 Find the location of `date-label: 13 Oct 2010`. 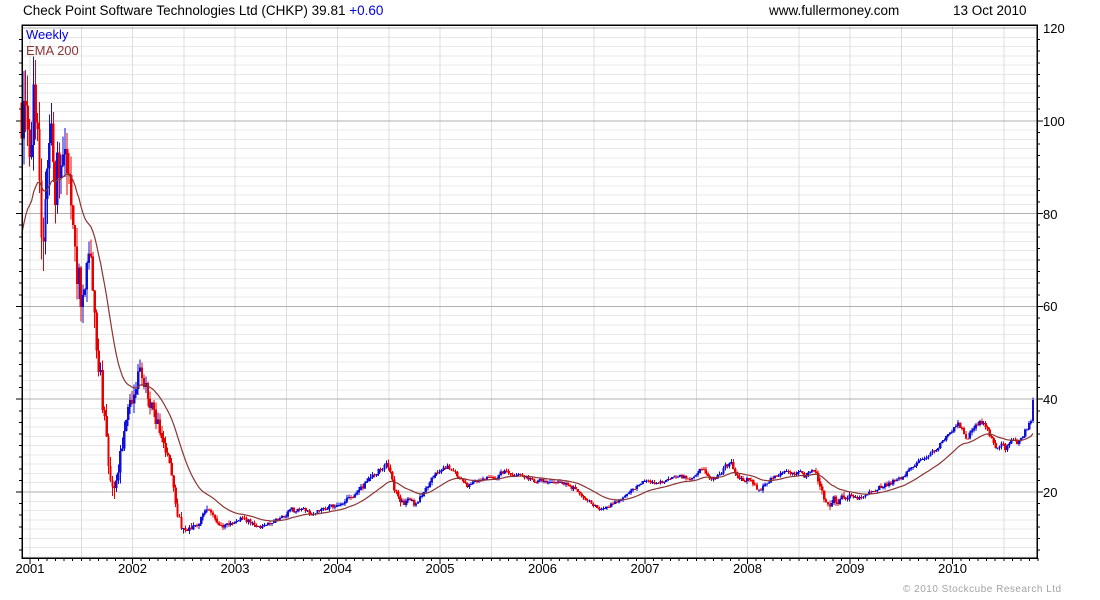

date-label: 13 Oct 2010 is located at coordinates (990, 10).